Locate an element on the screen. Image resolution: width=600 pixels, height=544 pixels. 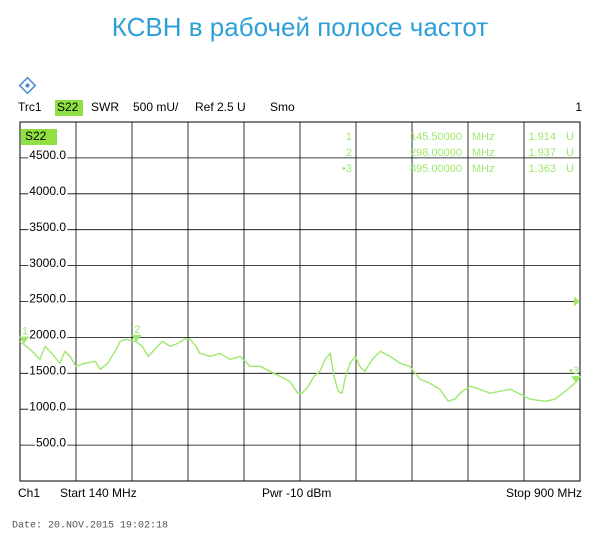
logo is located at coordinates (27, 85).